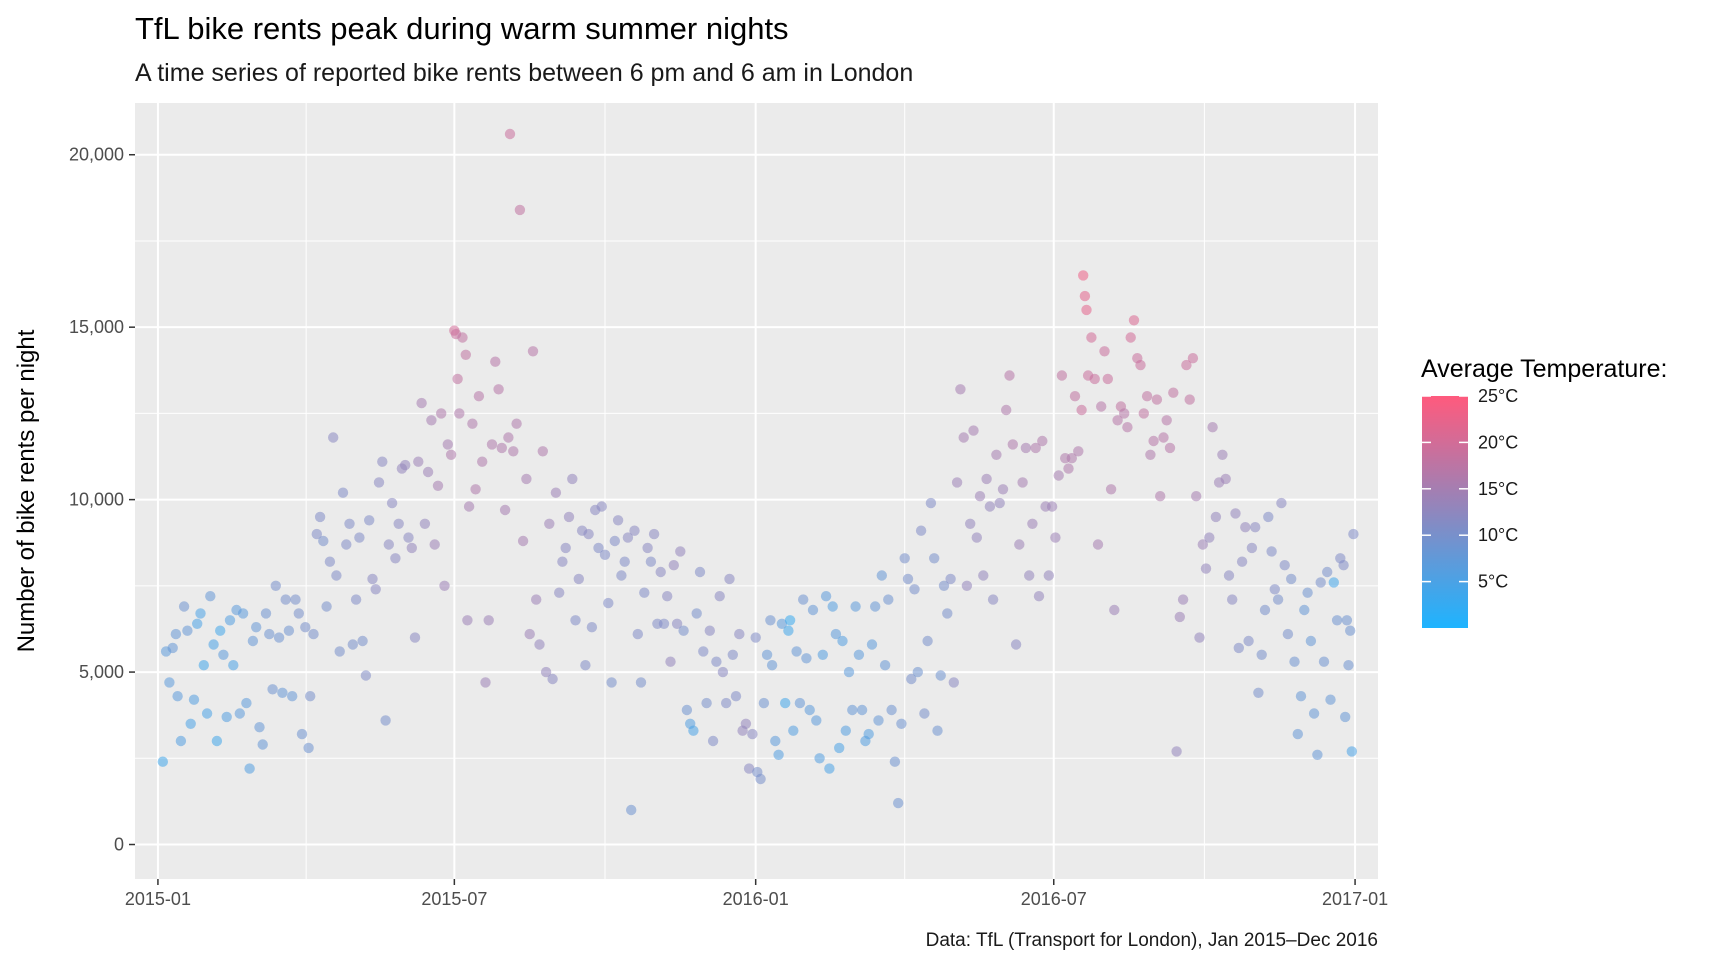 The height and width of the screenshot is (960, 1728). I want to click on y-tick-label: 20,000, so click(96, 155).